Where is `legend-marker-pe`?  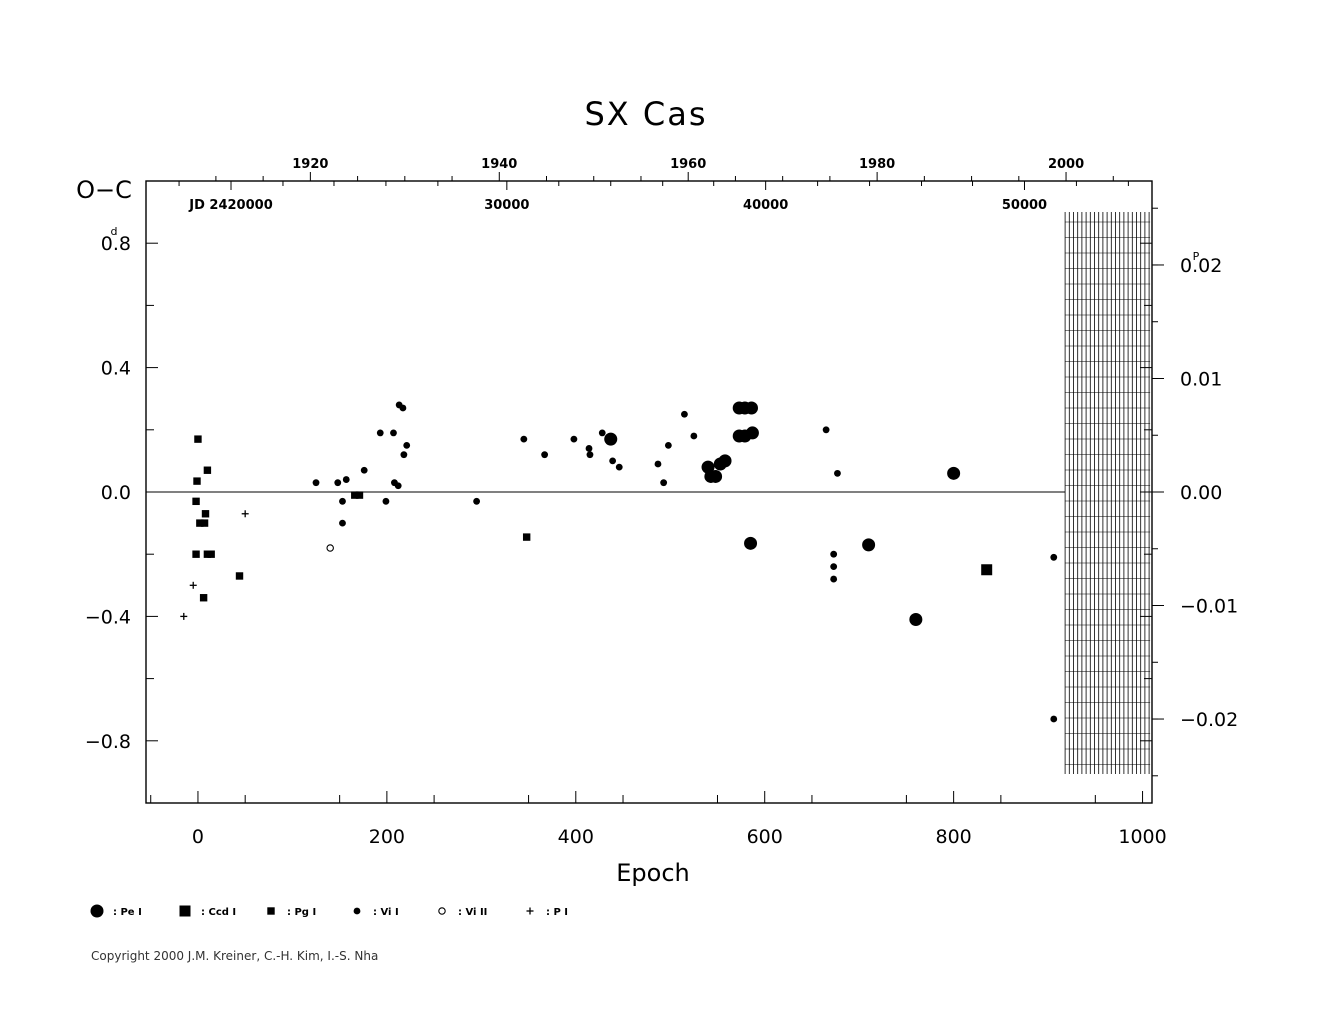
legend-marker-pe is located at coordinates (97, 911).